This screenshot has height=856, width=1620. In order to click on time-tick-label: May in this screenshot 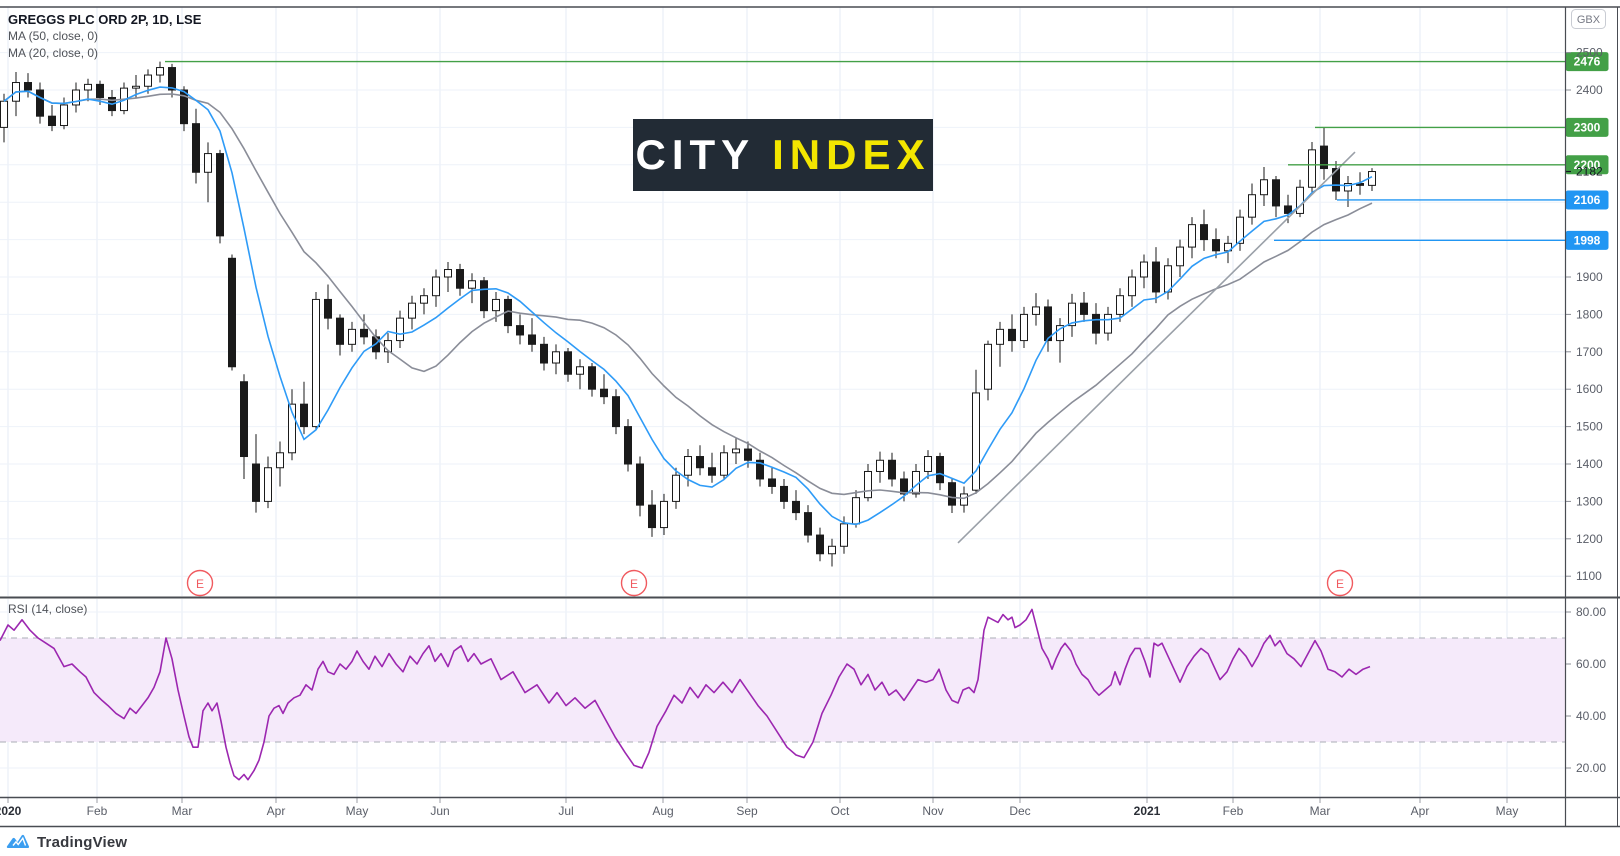, I will do `click(357, 811)`.